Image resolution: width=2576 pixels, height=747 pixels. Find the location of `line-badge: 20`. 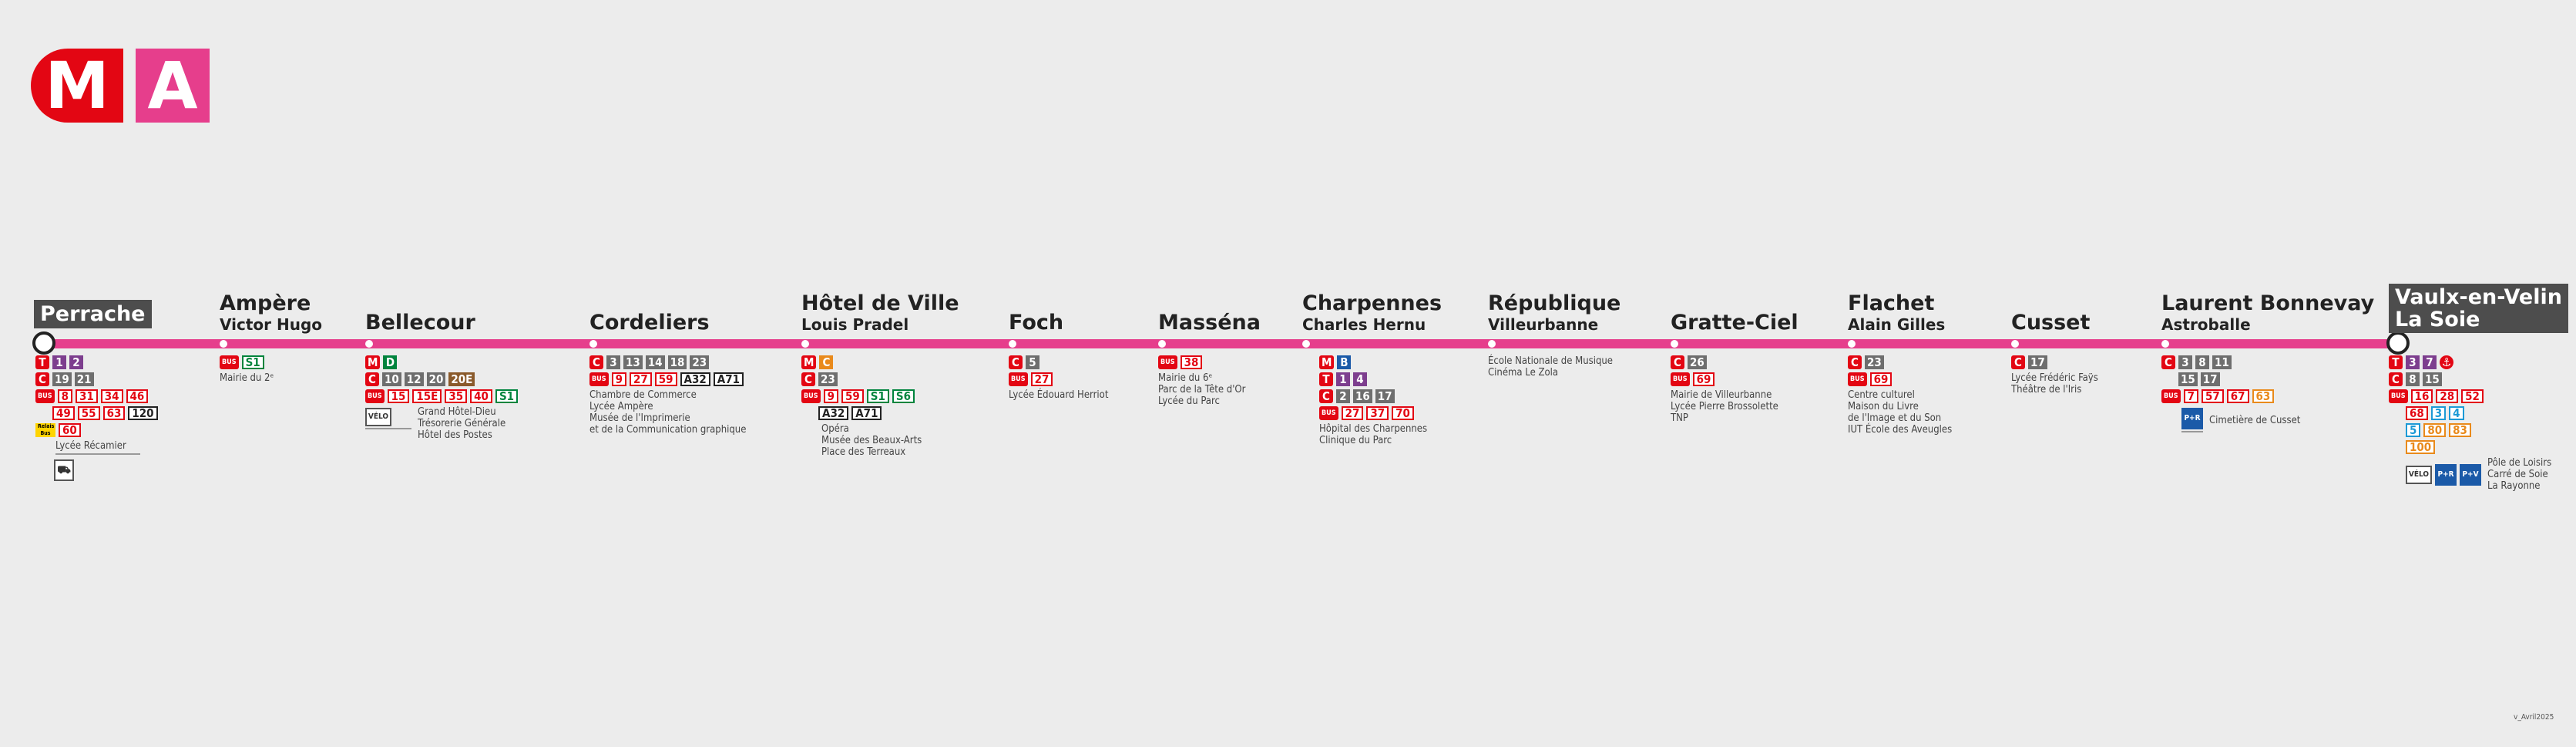

line-badge: 20 is located at coordinates (436, 379).